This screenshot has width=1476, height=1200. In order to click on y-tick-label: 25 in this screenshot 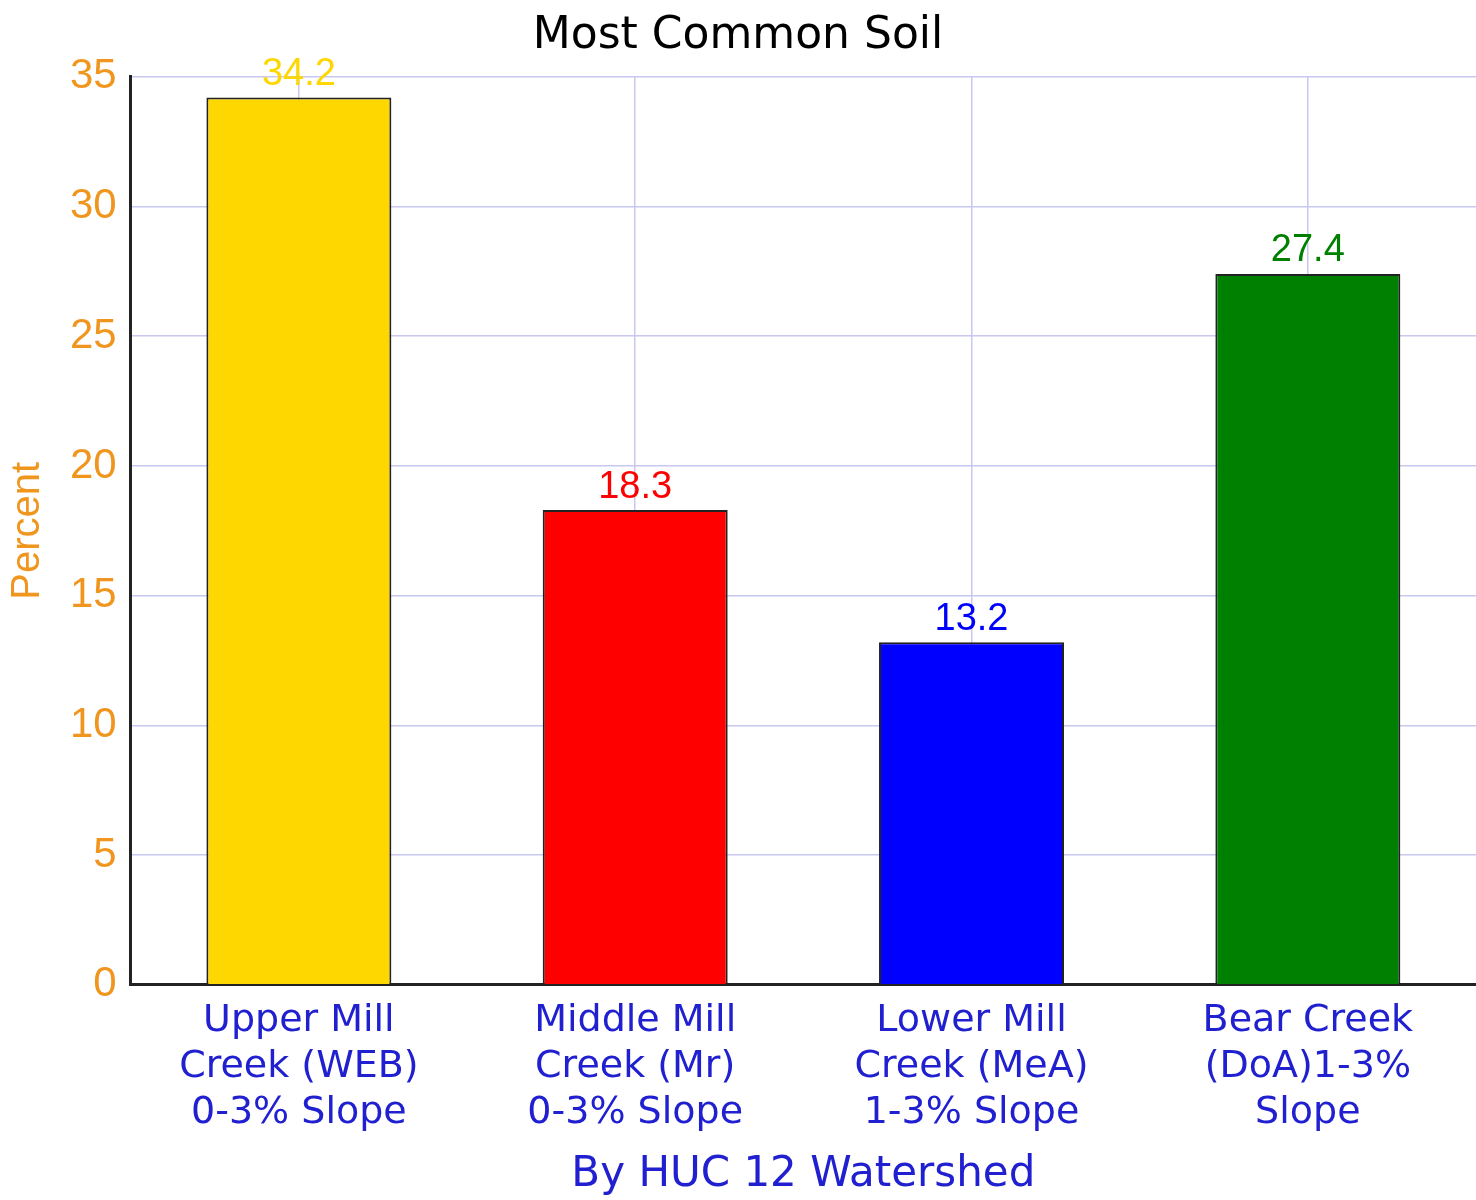, I will do `click(93, 333)`.